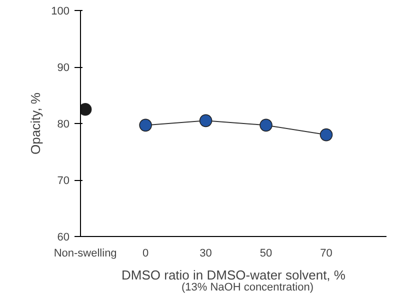 Image resolution: width=394 pixels, height=306 pixels. I want to click on x-tick-label: 50, so click(266, 254).